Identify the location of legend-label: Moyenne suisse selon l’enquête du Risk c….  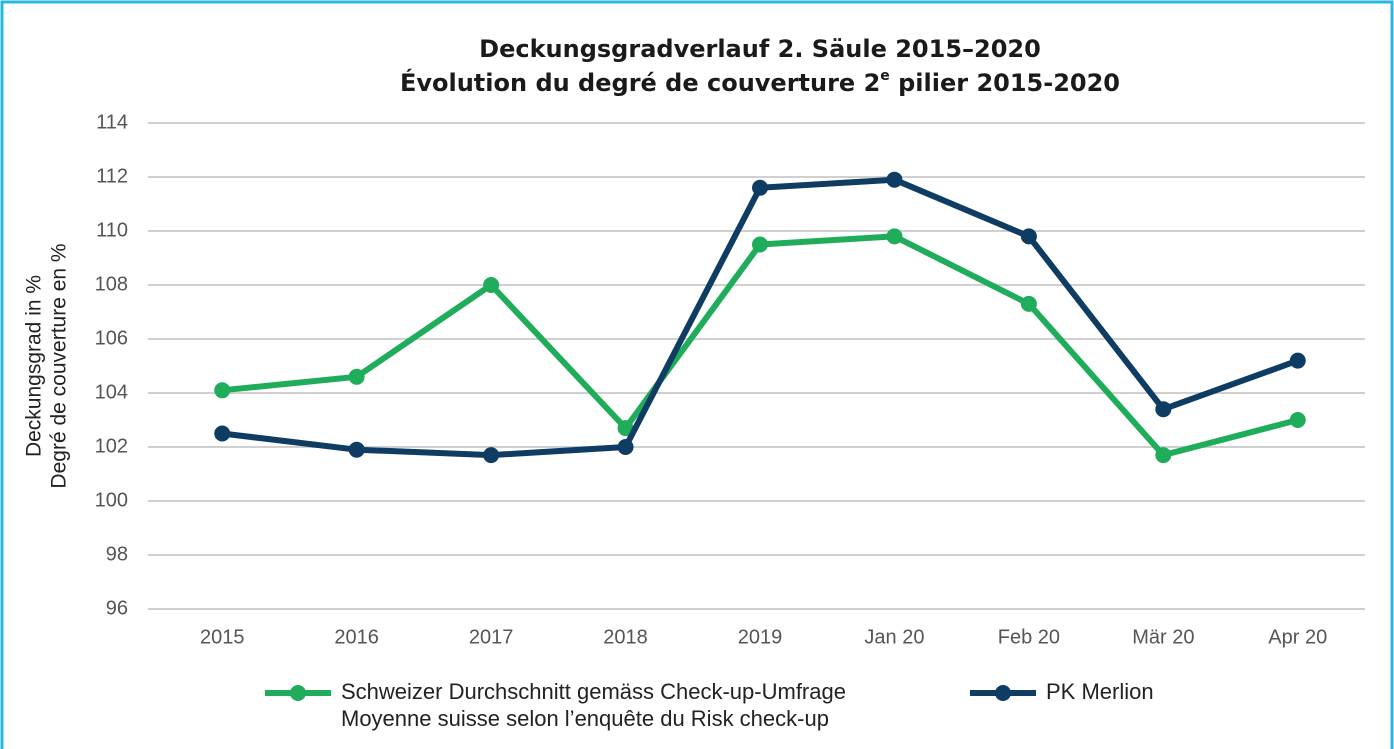
(585, 718).